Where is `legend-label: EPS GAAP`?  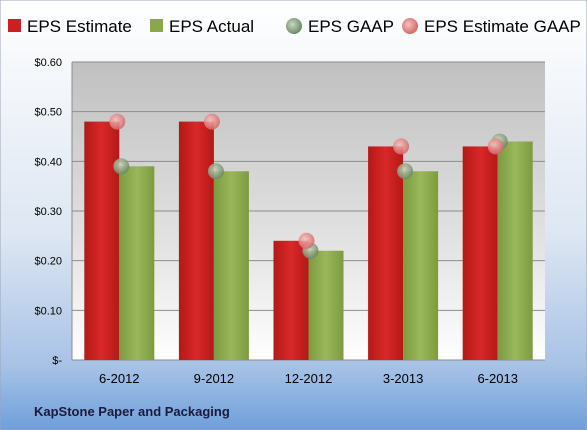
legend-label: EPS GAAP is located at coordinates (351, 26).